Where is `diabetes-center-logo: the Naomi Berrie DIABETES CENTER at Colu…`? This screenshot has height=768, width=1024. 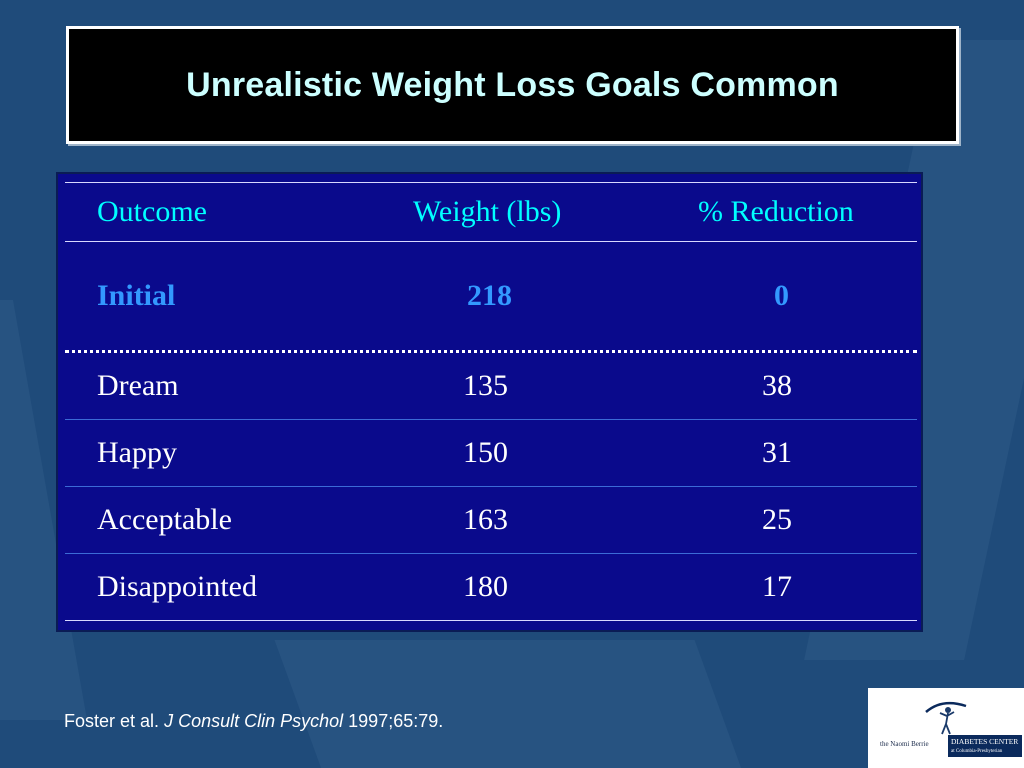
diabetes-center-logo: the Naomi Berrie DIABETES CENTER at Colu… is located at coordinates (946, 728).